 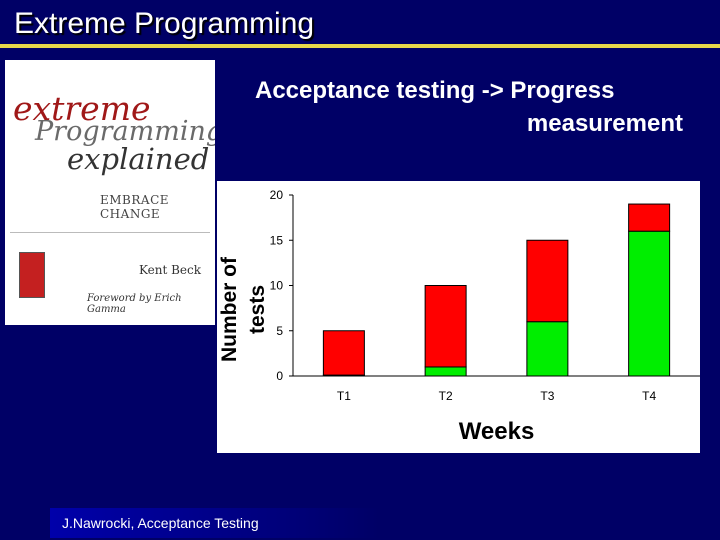 What do you see at coordinates (497, 431) in the screenshot?
I see `x-axis-label: Weeks` at bounding box center [497, 431].